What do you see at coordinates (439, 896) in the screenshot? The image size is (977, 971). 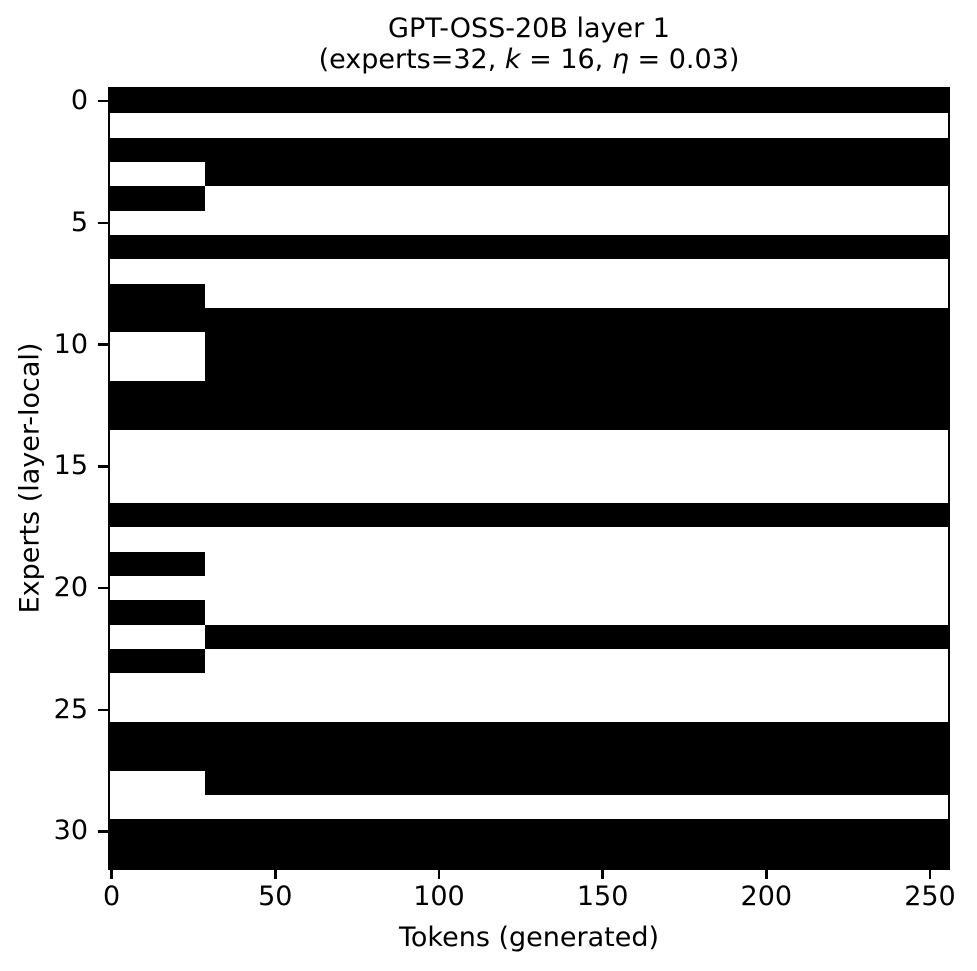 I see `x-tick-label: 100` at bounding box center [439, 896].